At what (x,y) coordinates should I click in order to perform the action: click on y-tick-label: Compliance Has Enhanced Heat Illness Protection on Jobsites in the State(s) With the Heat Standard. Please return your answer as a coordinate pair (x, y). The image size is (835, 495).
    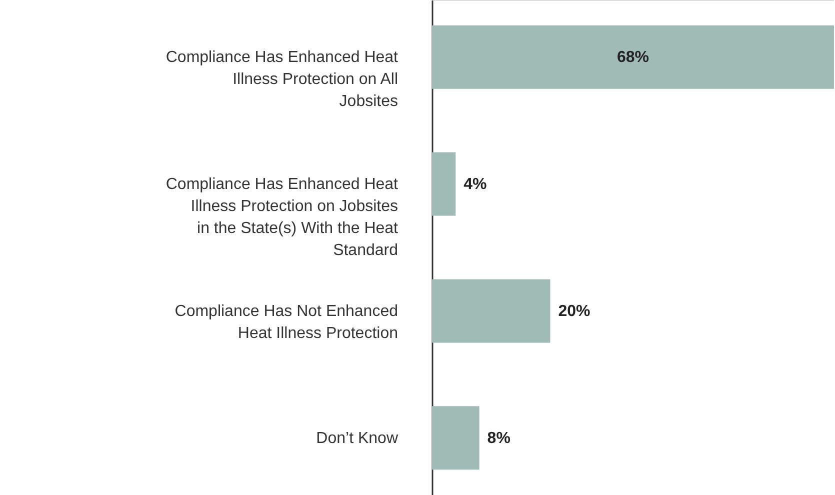
    Looking at the image, I should click on (282, 218).